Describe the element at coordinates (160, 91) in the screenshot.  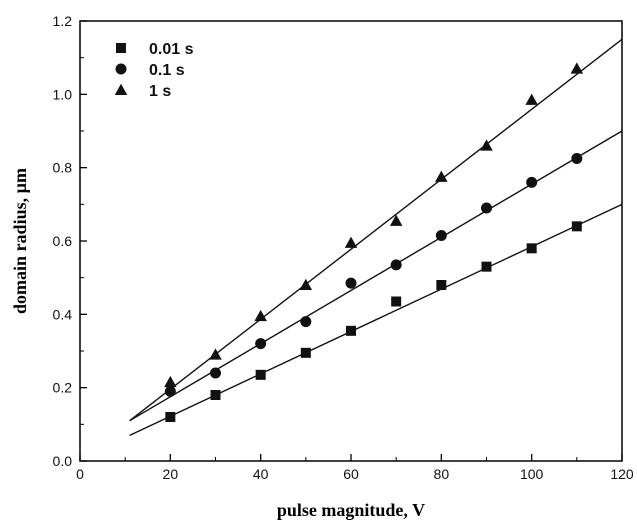
I see `legend-label: 1 s` at that location.